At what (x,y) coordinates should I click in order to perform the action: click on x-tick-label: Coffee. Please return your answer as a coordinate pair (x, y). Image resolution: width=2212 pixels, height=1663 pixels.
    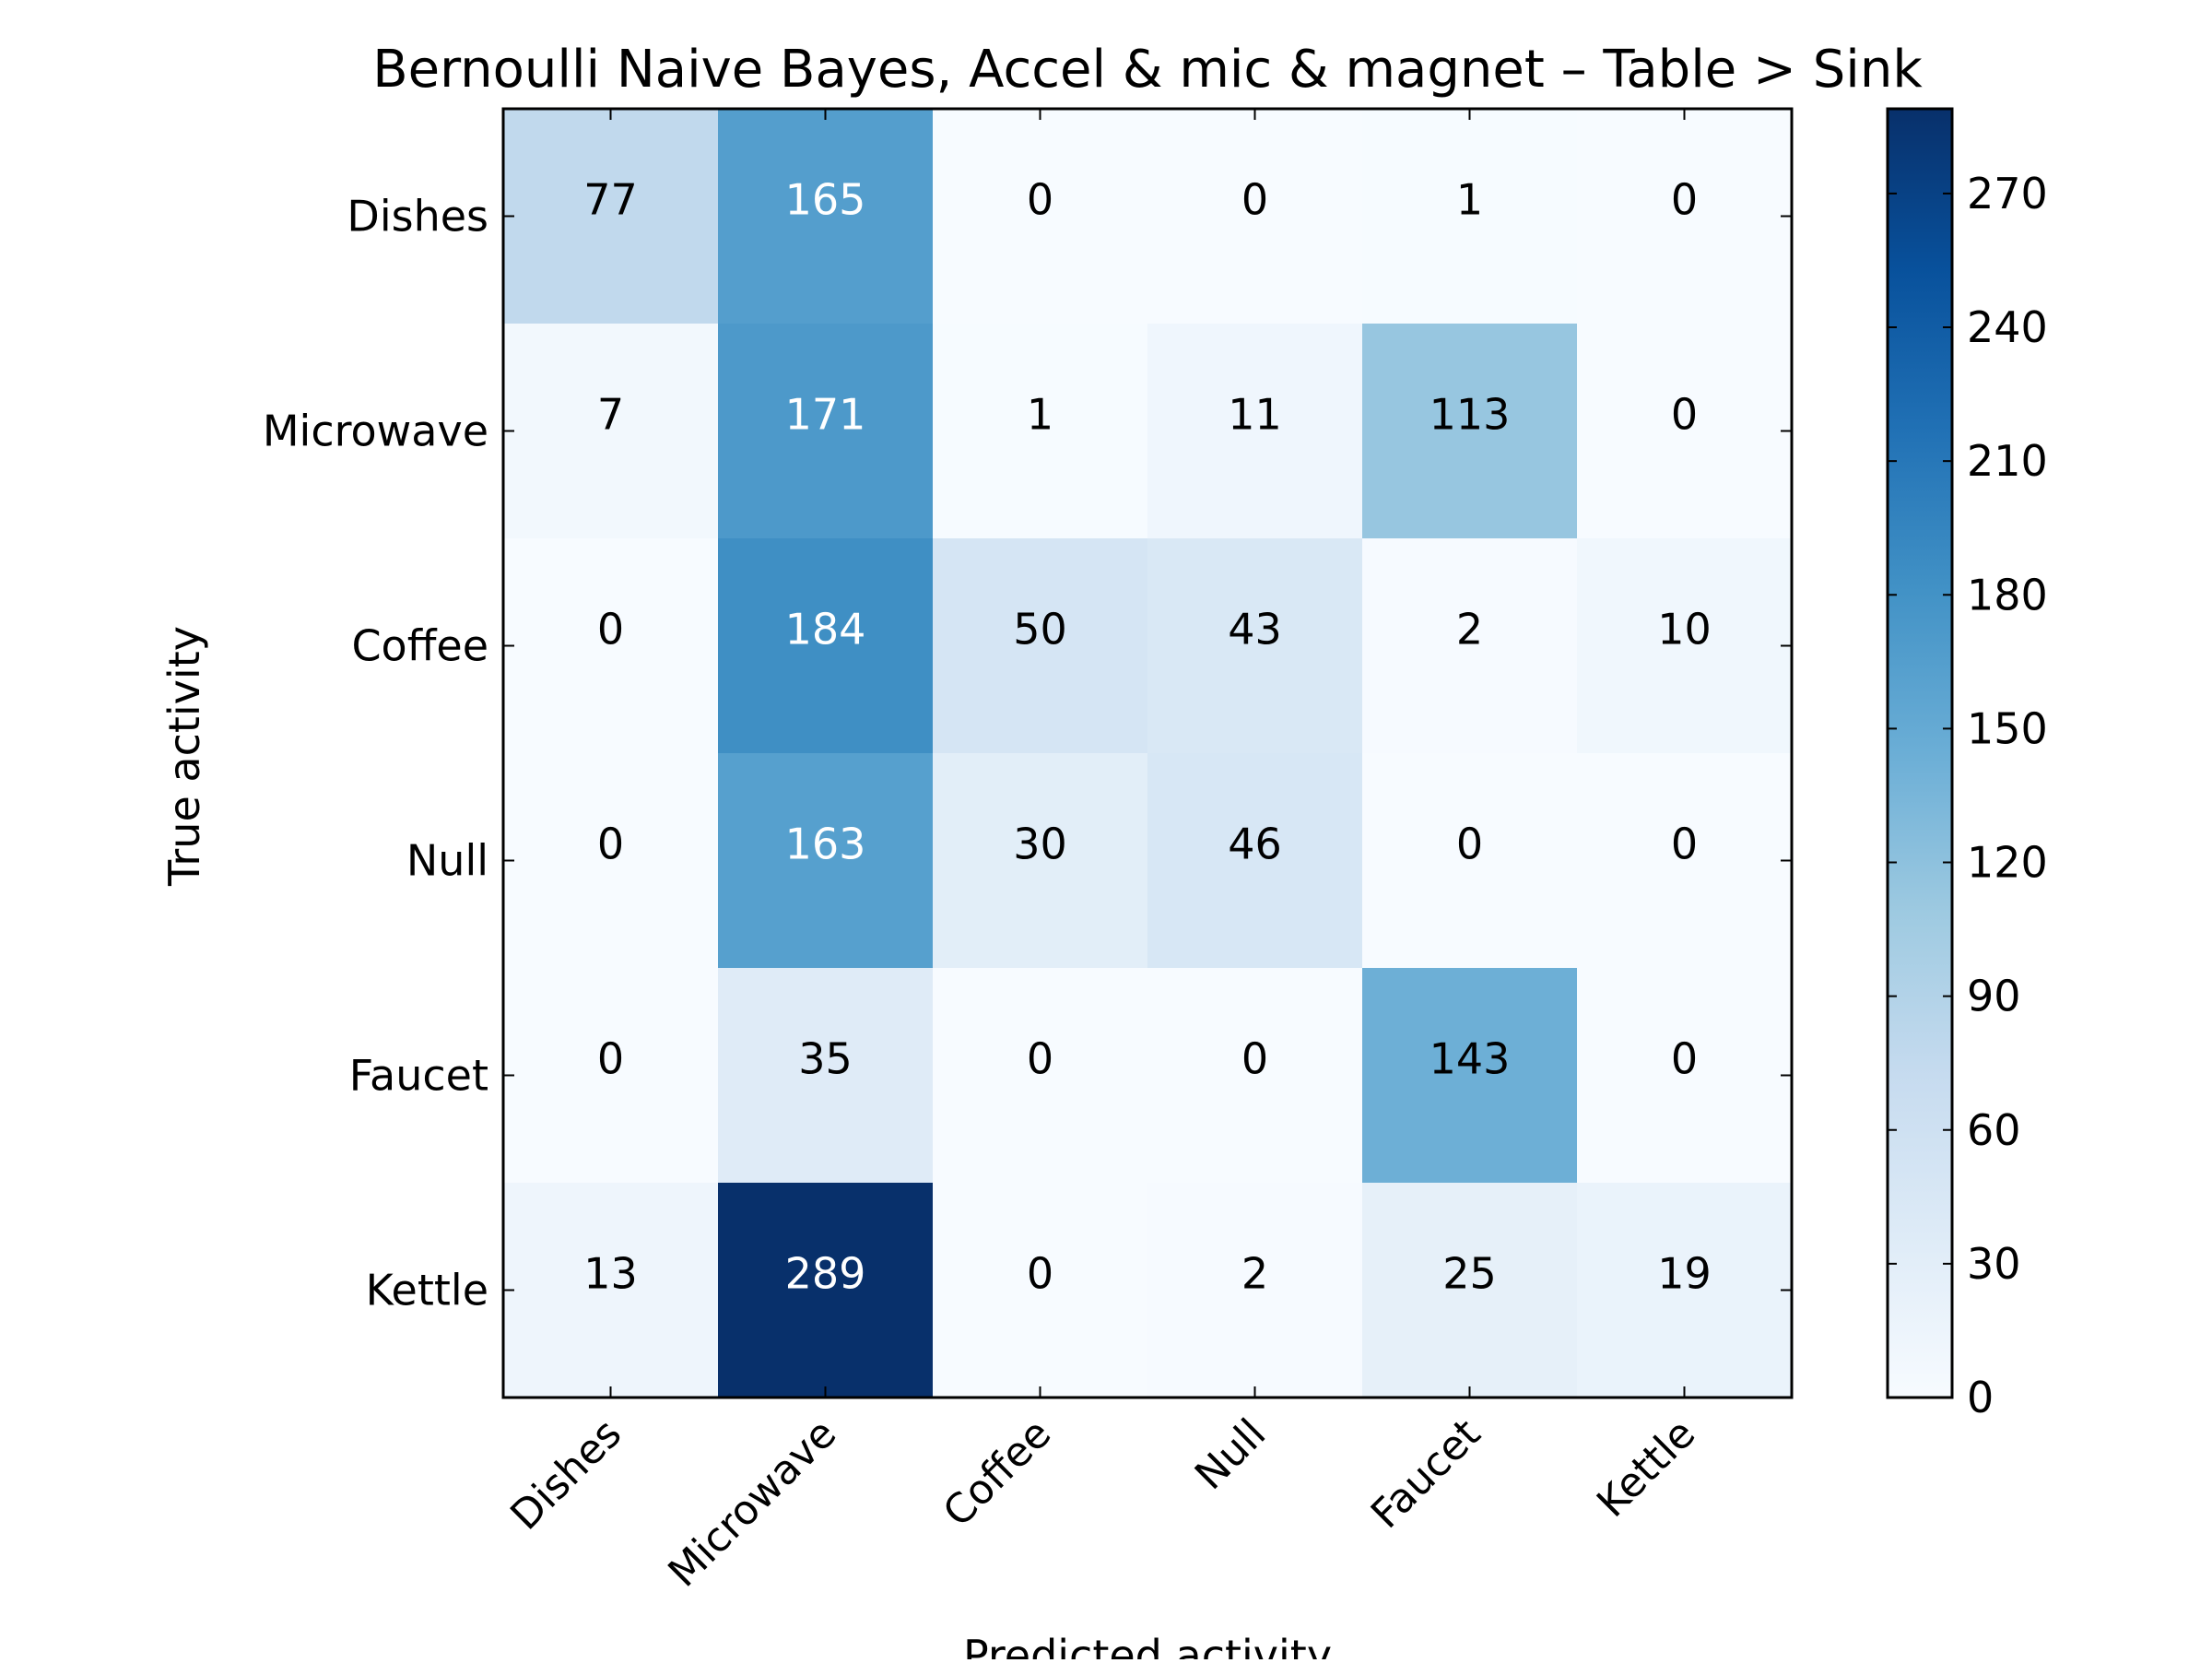
    Looking at the image, I should click on (998, 1473).